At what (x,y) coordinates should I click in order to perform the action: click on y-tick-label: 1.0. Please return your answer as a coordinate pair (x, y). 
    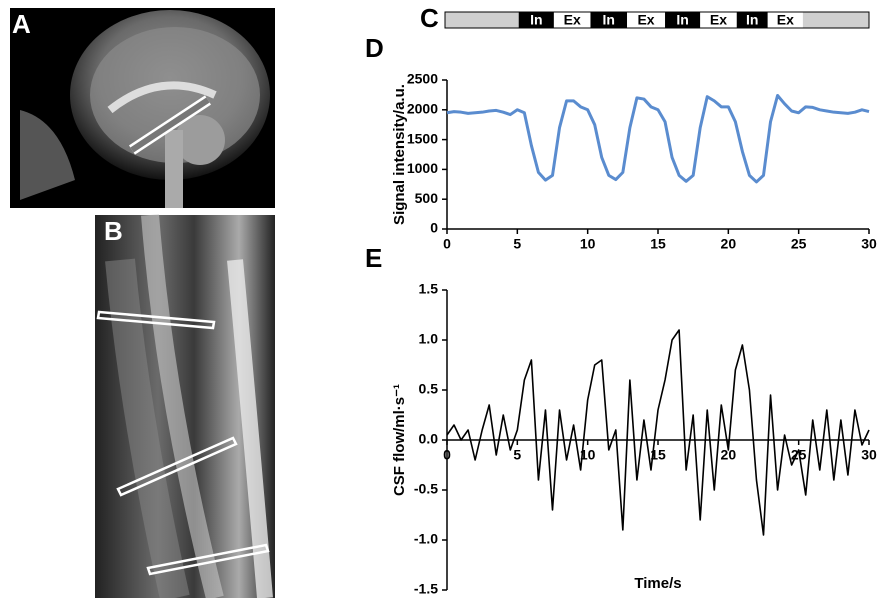
    Looking at the image, I should click on (429, 339).